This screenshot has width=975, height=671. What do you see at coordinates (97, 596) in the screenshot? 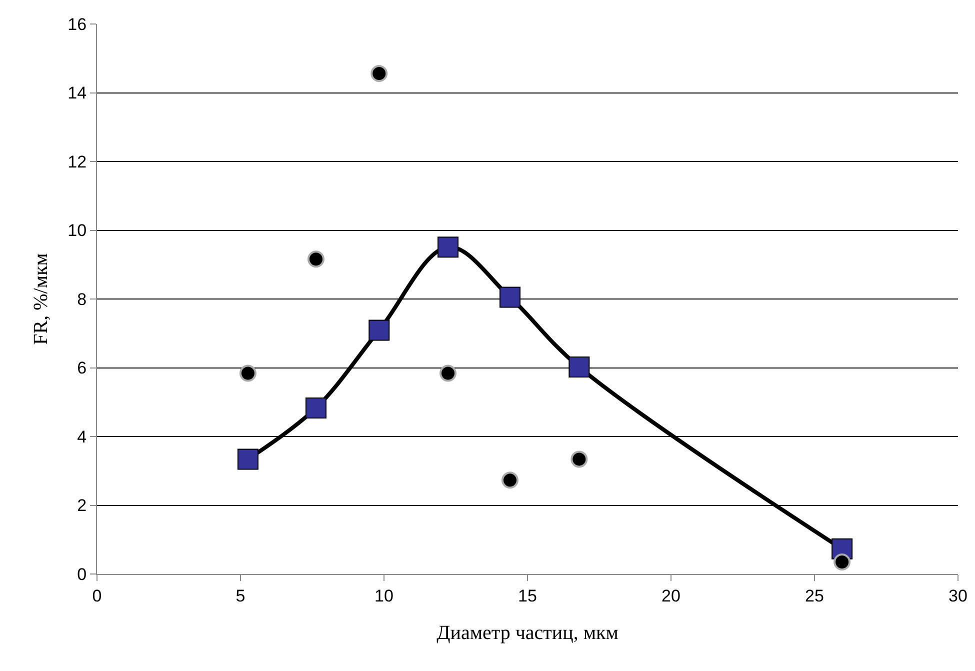
I see `x-tick-label: 0` at bounding box center [97, 596].